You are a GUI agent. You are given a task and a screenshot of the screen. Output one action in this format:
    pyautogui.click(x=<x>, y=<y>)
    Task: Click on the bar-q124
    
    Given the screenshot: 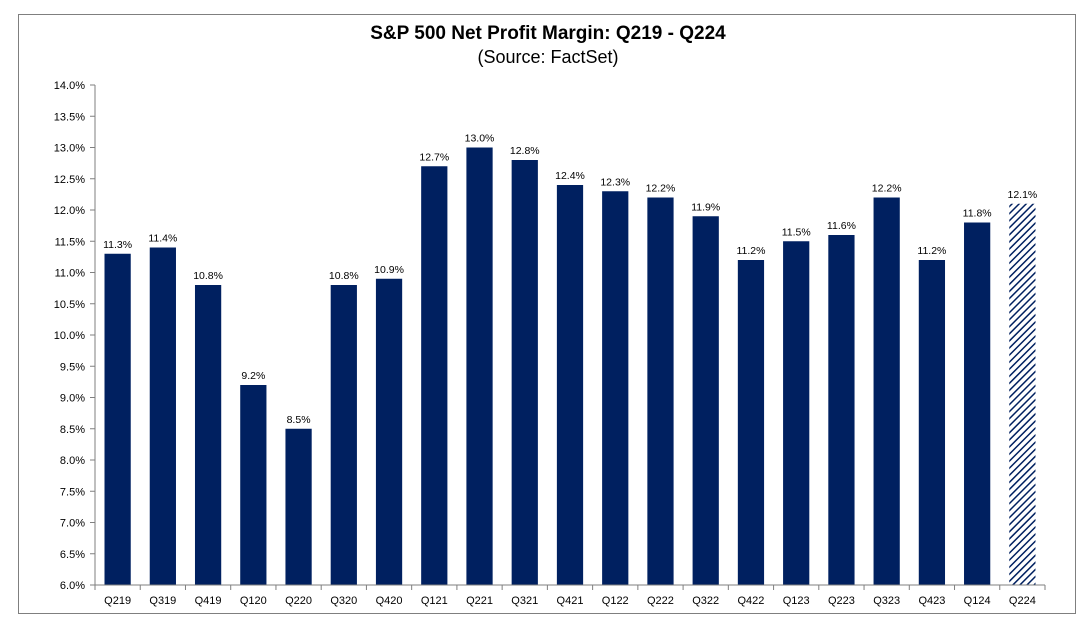 What is the action you would take?
    pyautogui.click(x=977, y=403)
    